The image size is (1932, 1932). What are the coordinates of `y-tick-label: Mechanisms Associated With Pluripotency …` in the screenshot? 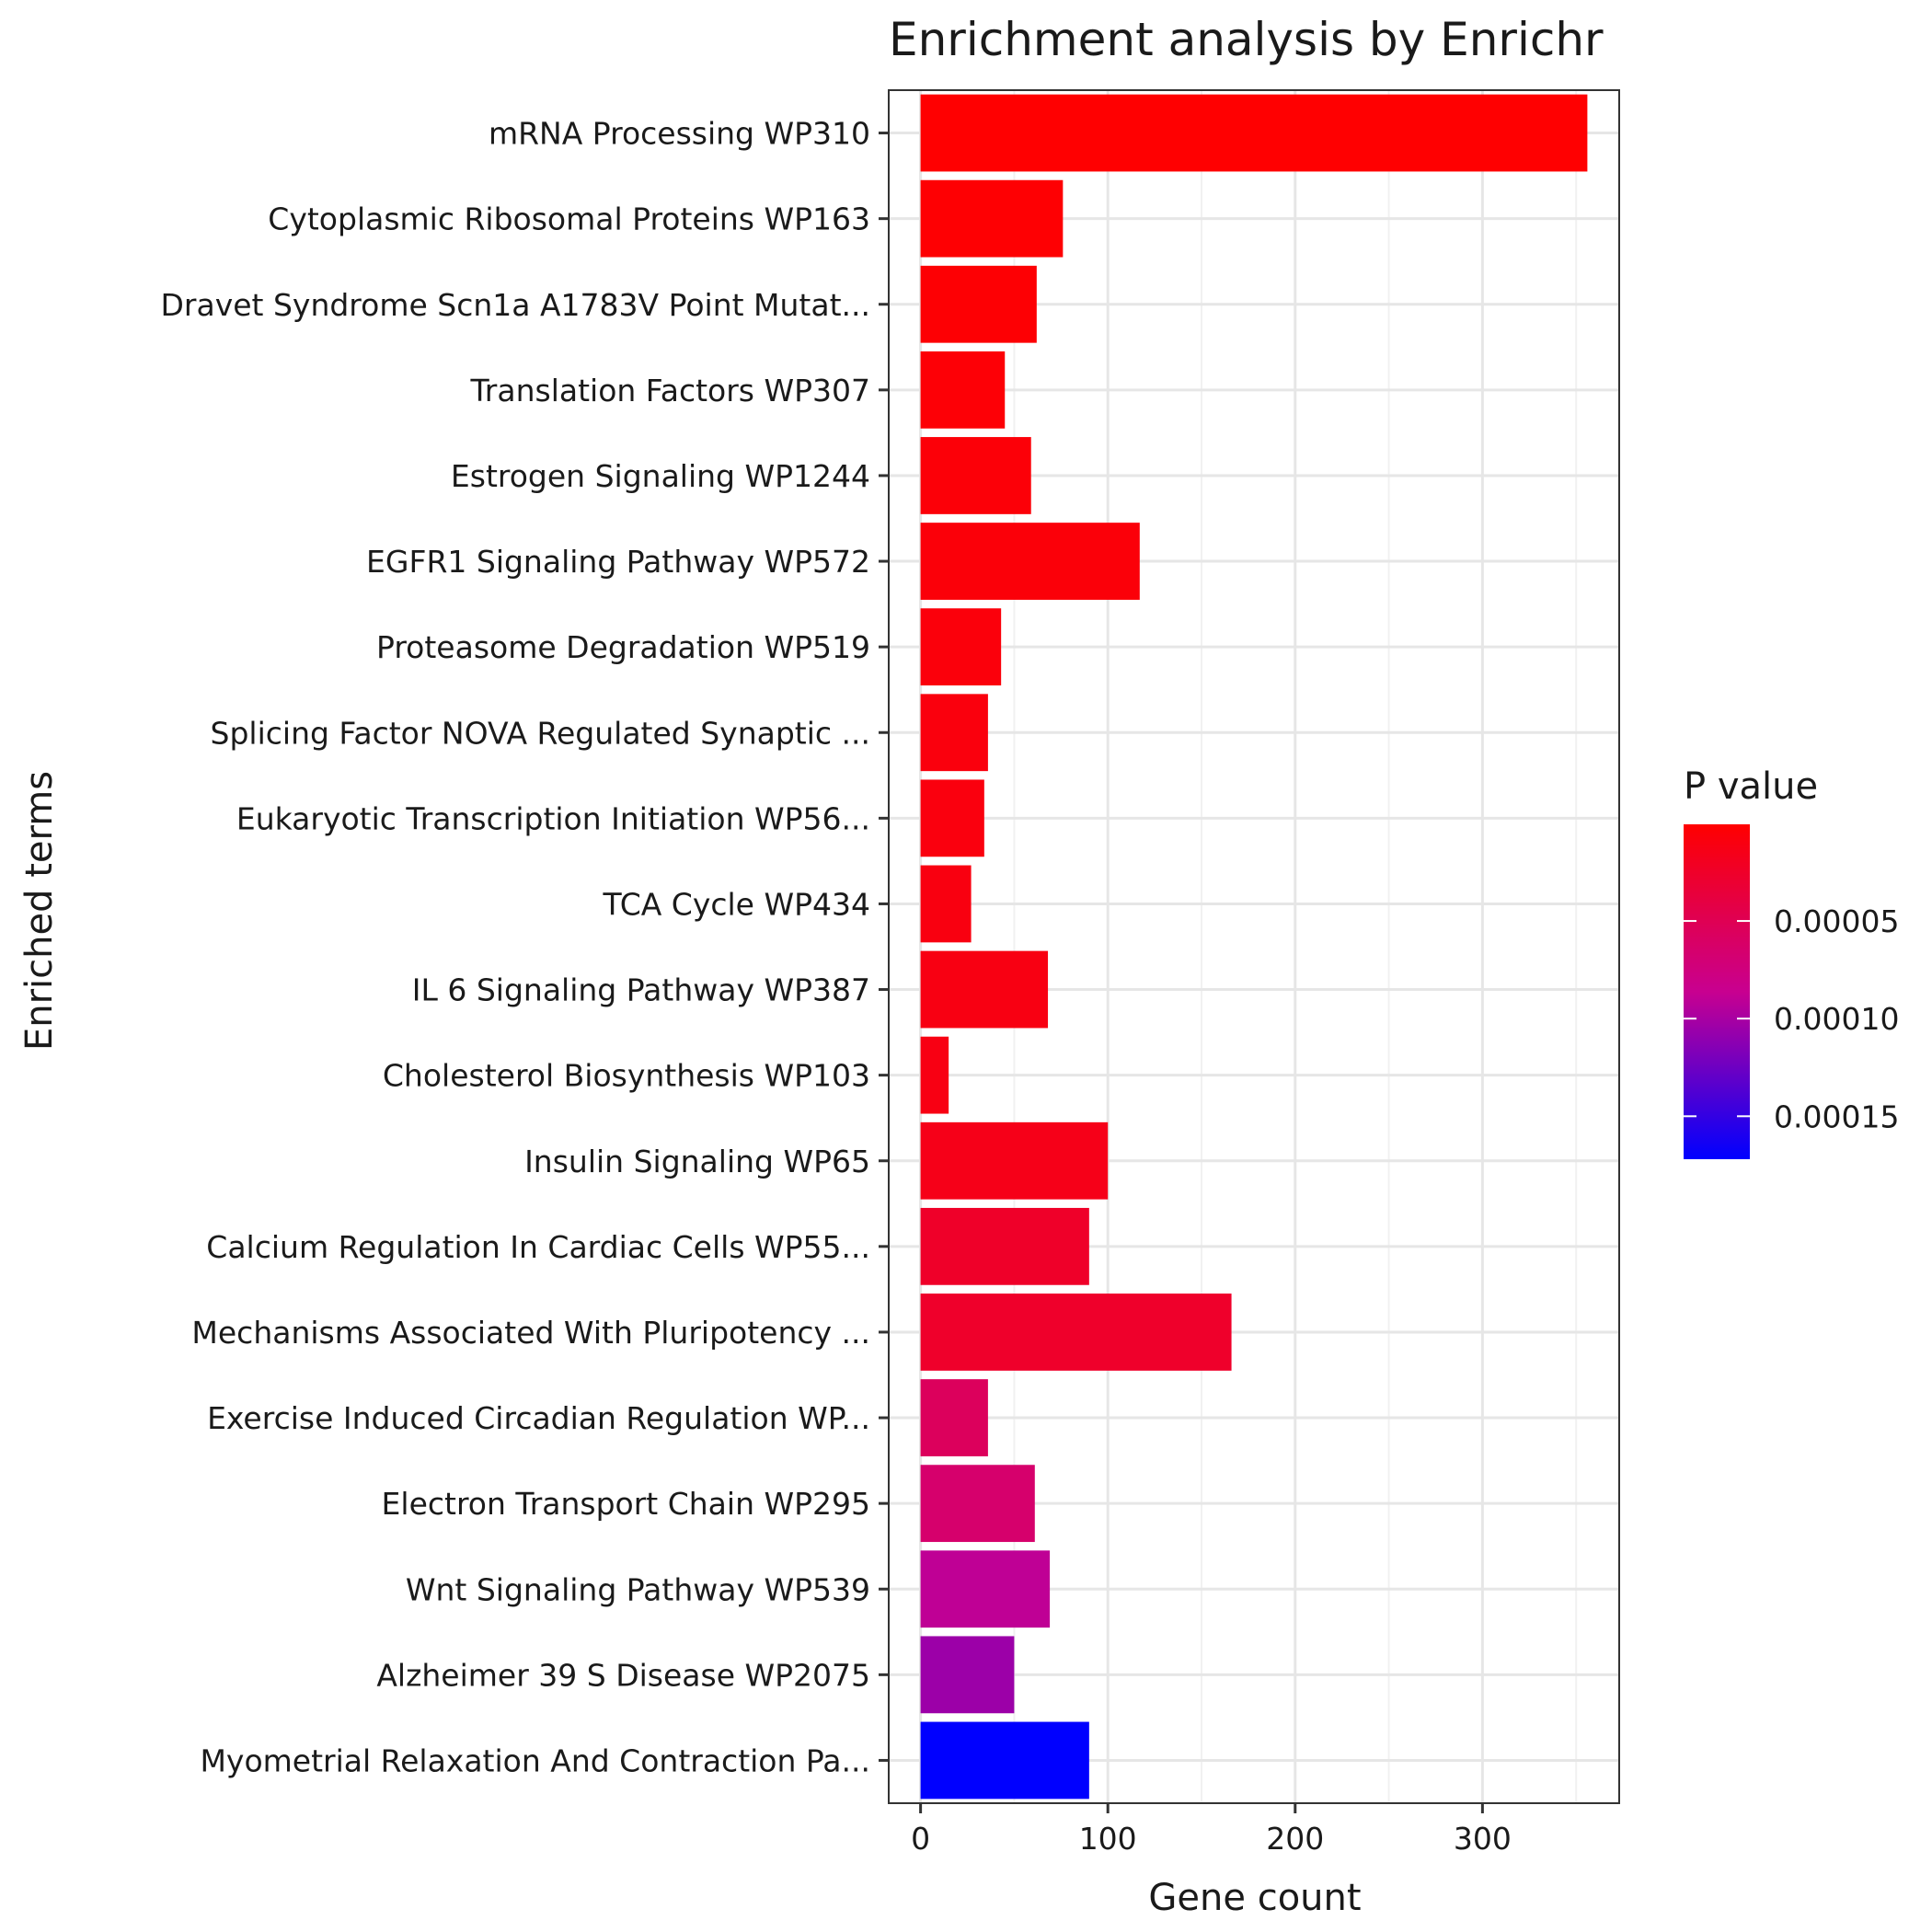 It's located at (530, 1333).